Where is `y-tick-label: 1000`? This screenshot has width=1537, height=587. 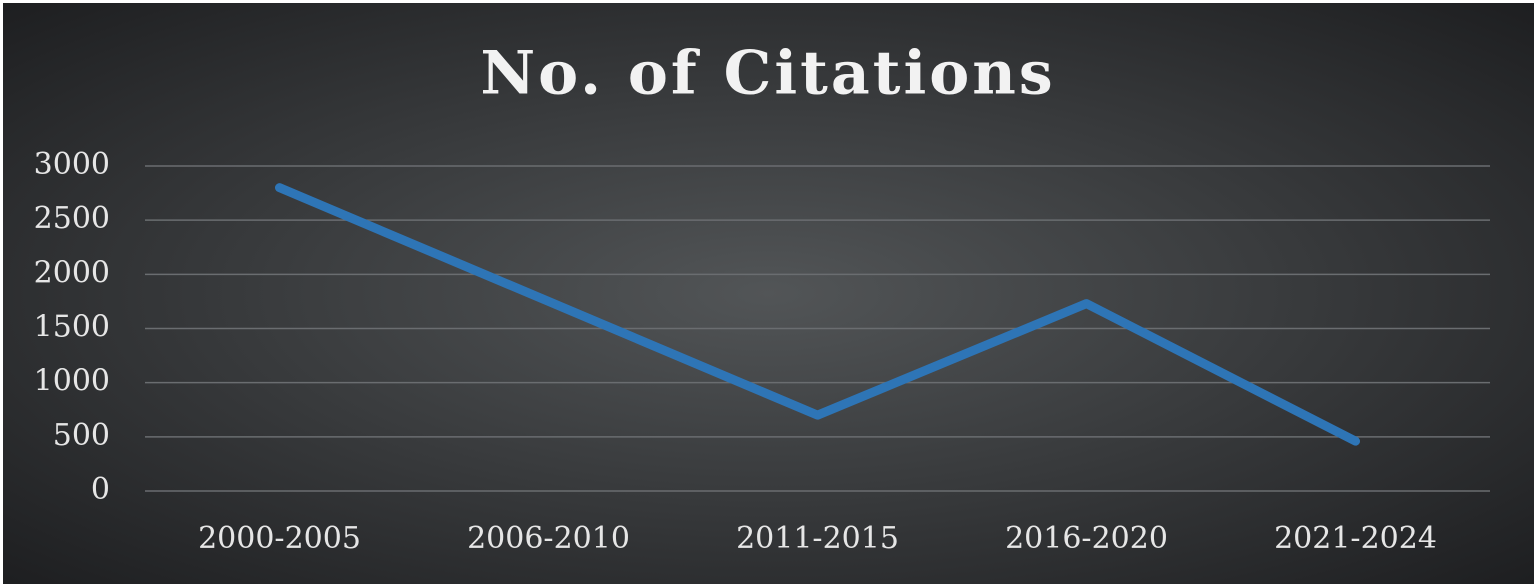 y-tick-label: 1000 is located at coordinates (72, 381).